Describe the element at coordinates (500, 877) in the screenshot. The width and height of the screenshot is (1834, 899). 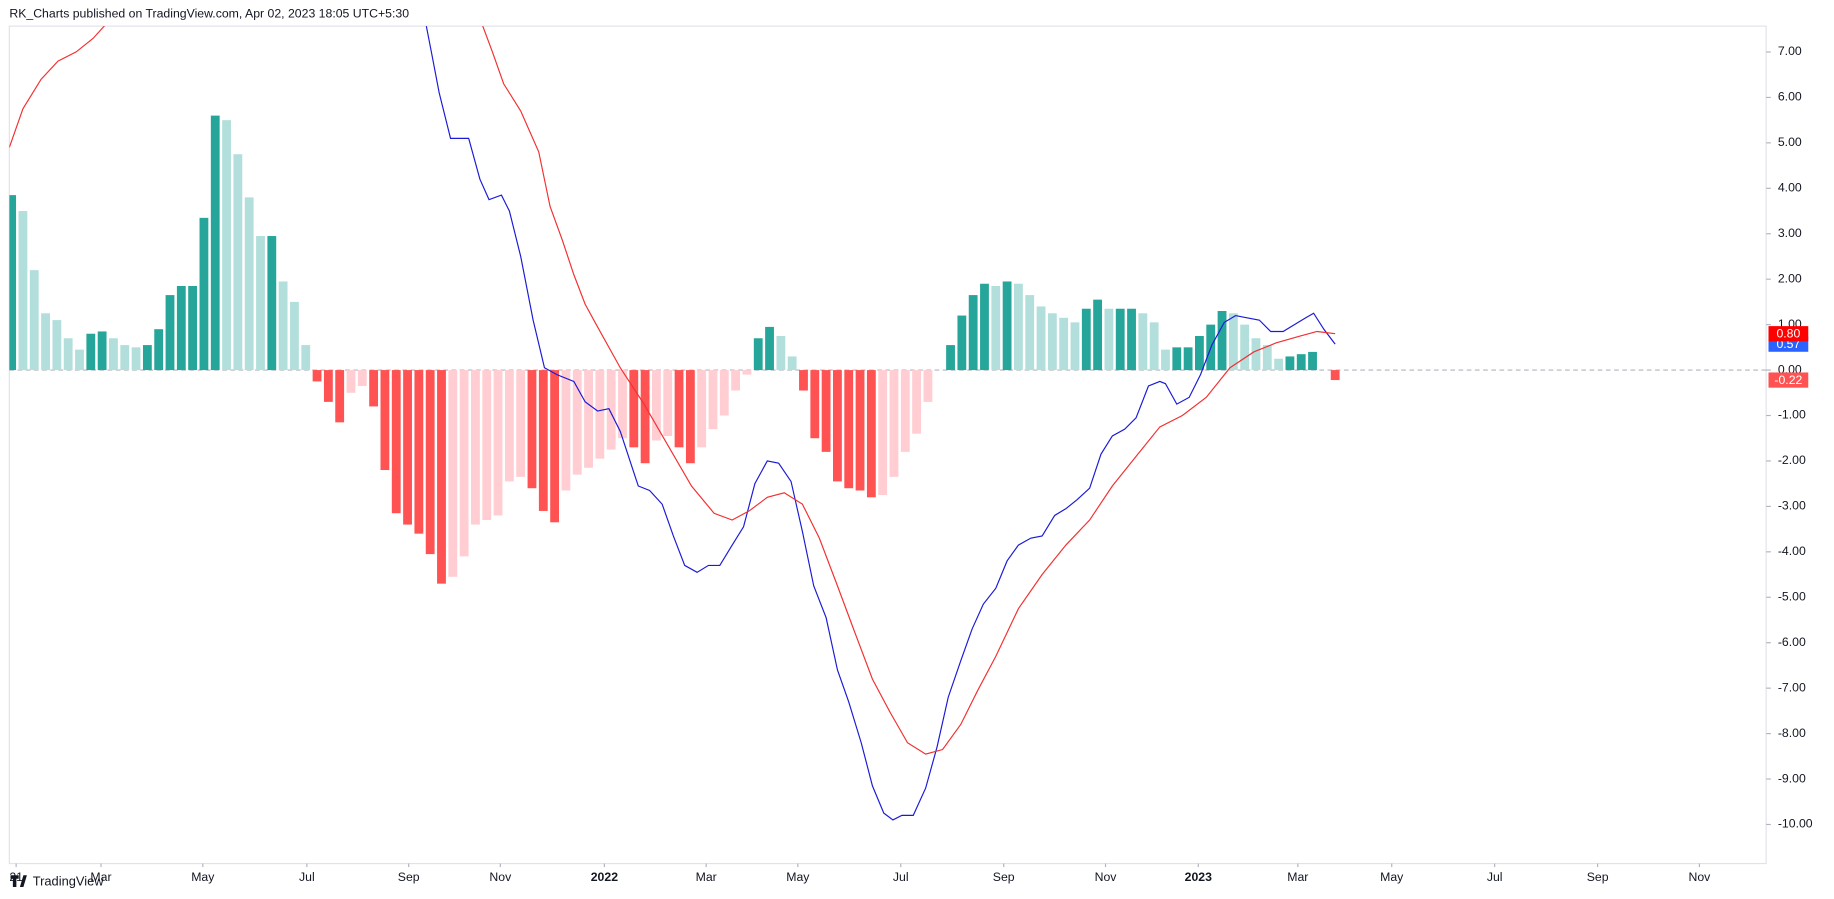
I see `x-tick-label: Nov` at that location.